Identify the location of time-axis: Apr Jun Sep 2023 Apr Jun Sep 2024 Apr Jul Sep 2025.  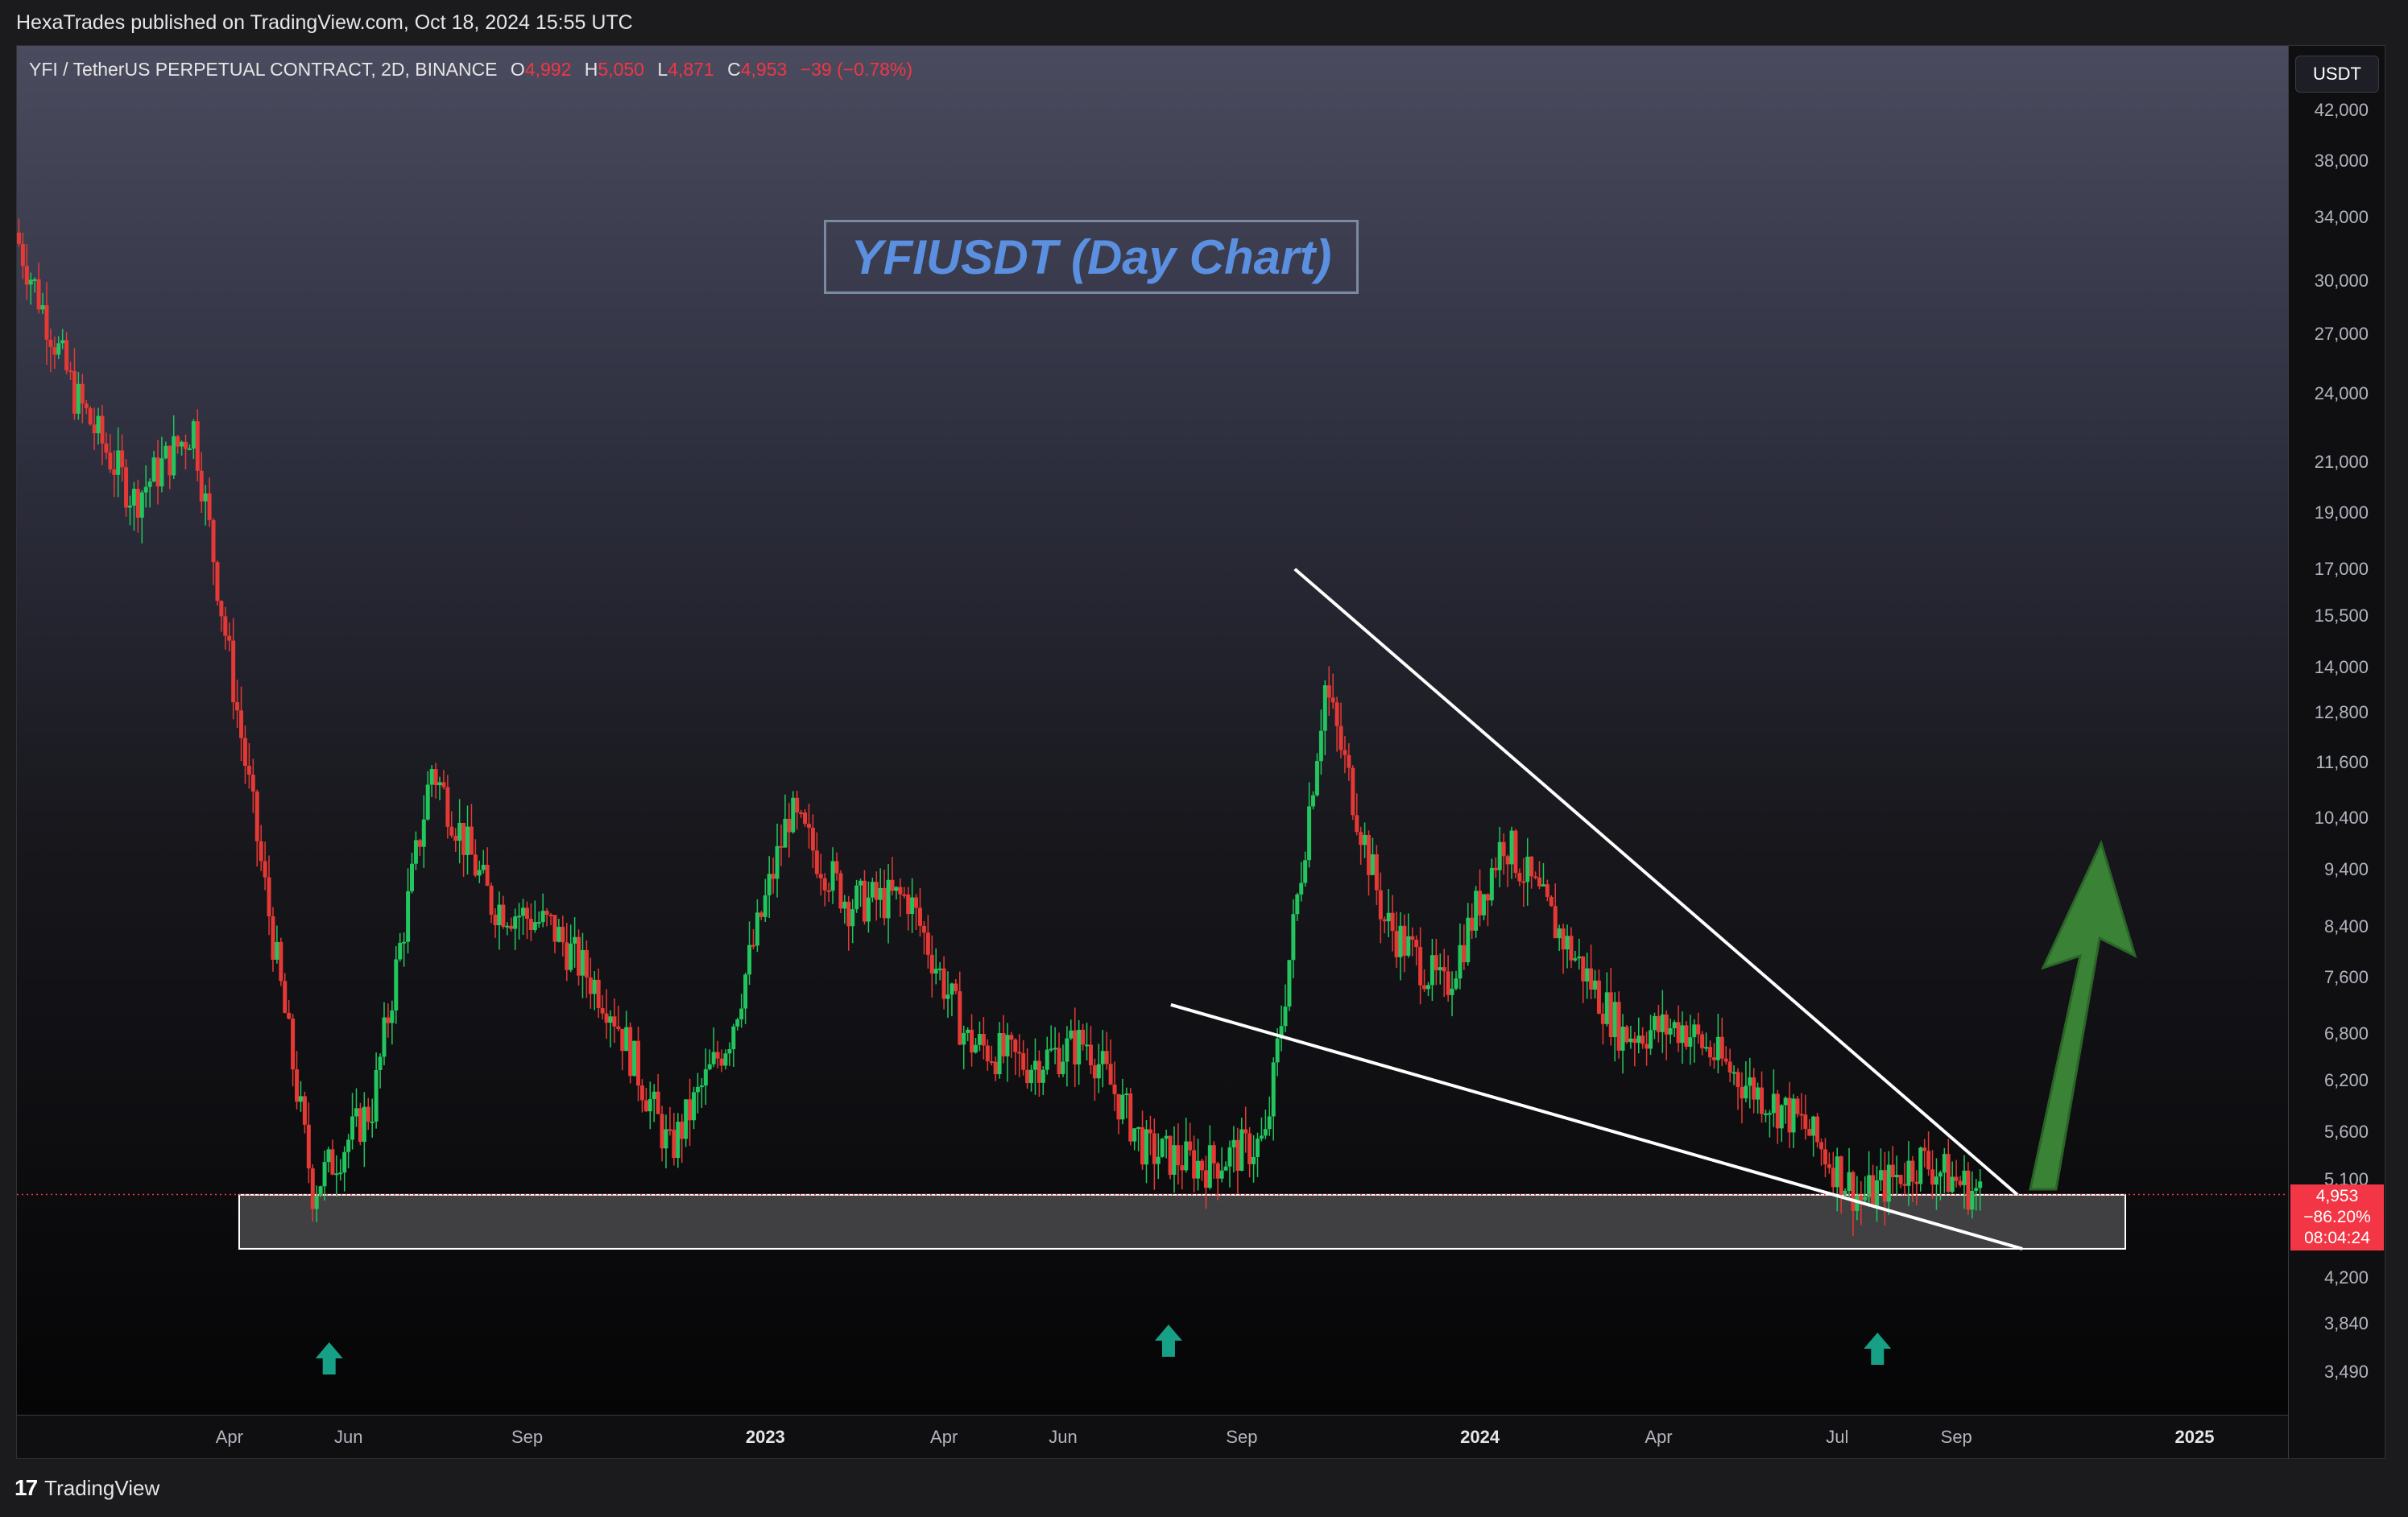
(1152, 1436).